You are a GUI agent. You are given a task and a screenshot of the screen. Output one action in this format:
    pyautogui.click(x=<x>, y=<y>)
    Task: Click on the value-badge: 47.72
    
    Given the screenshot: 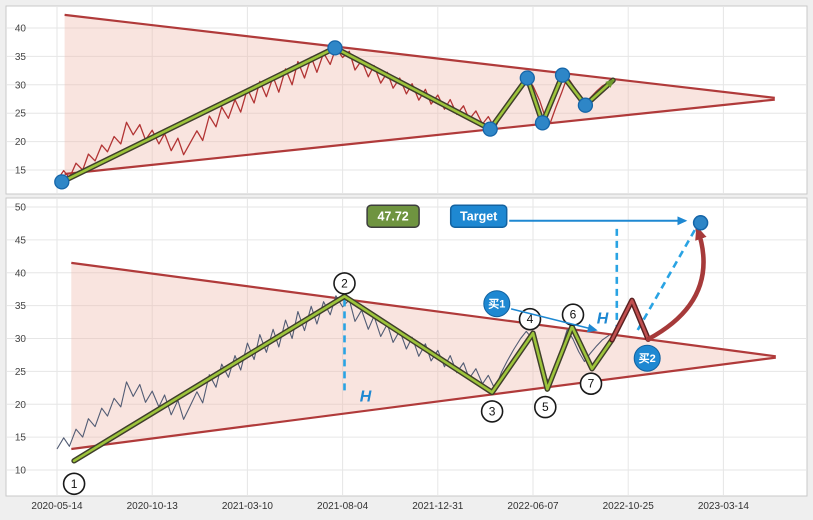 What is the action you would take?
    pyautogui.click(x=393, y=216)
    